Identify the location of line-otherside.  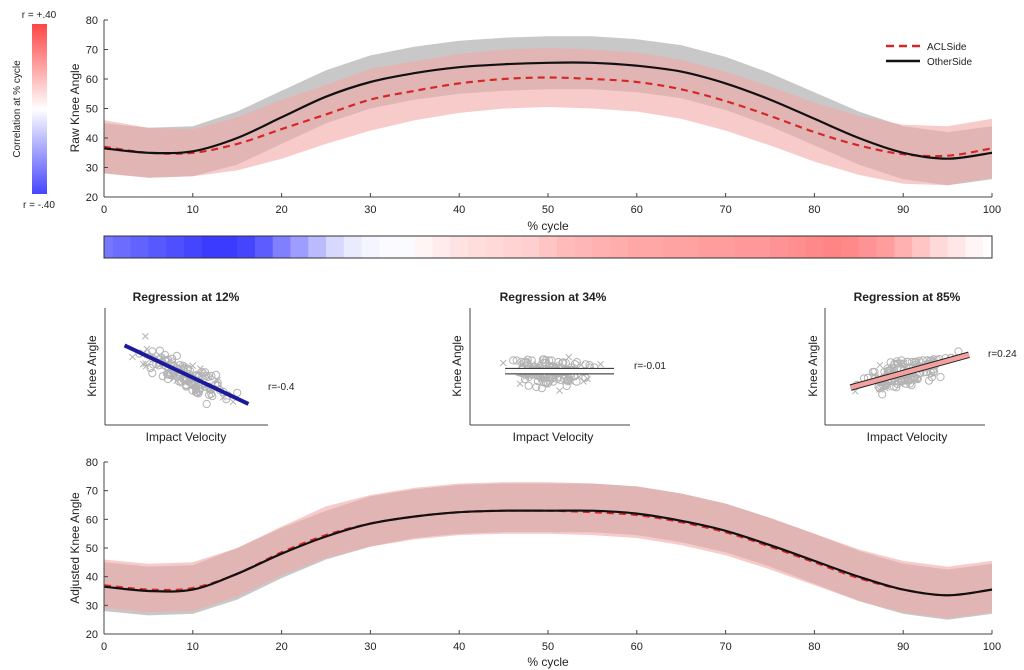
(548, 110).